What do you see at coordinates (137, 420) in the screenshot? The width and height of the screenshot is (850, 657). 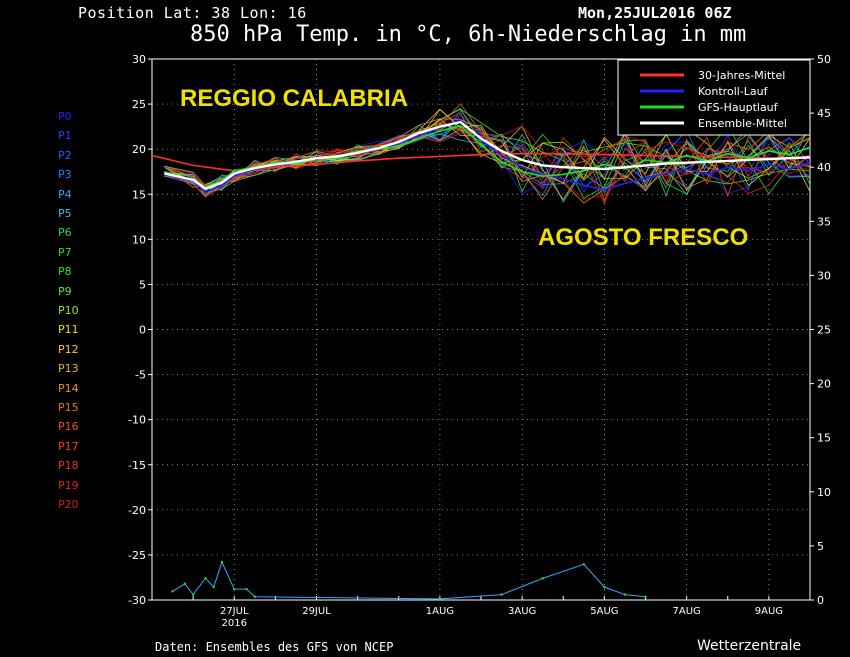 I see `y-left-tick-label: -10` at bounding box center [137, 420].